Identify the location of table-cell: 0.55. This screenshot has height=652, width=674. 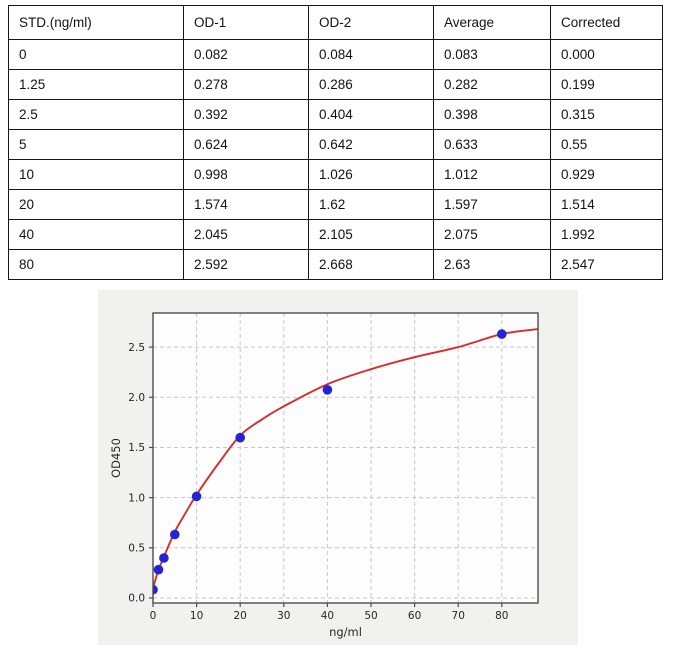
(606, 144).